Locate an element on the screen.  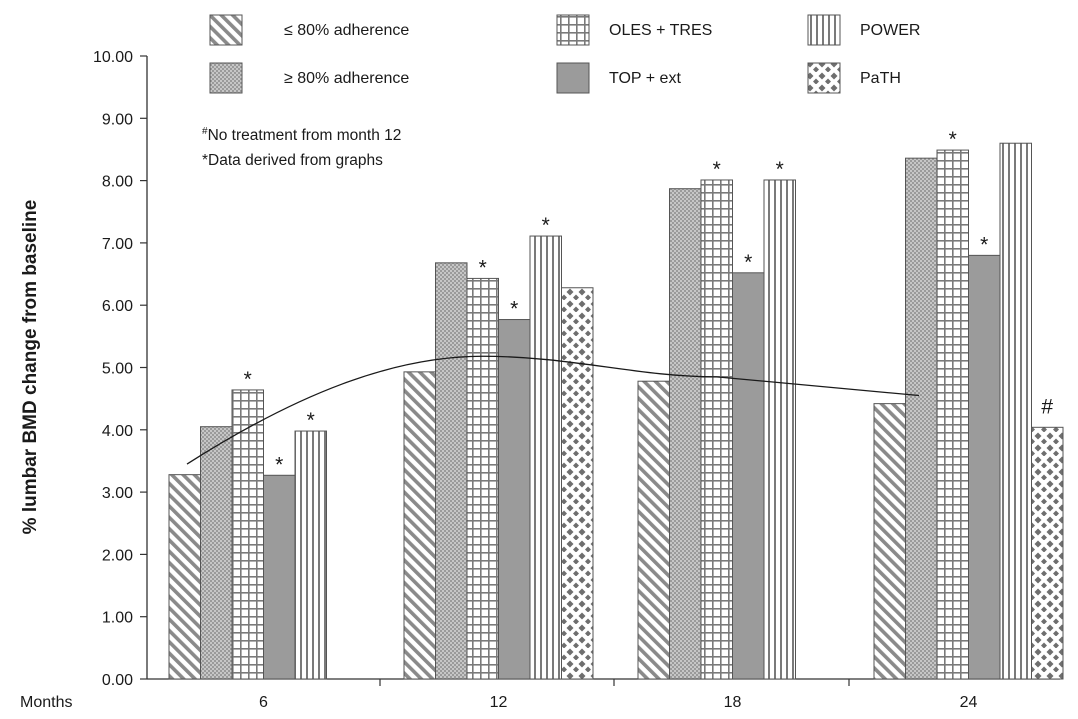
legend-label: PaTH is located at coordinates (880, 78).